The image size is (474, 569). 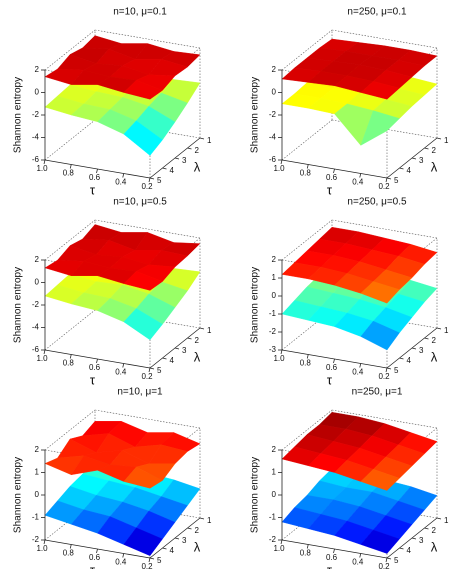 I want to click on chart-title: n=10, μ=1, so click(x=140, y=392).